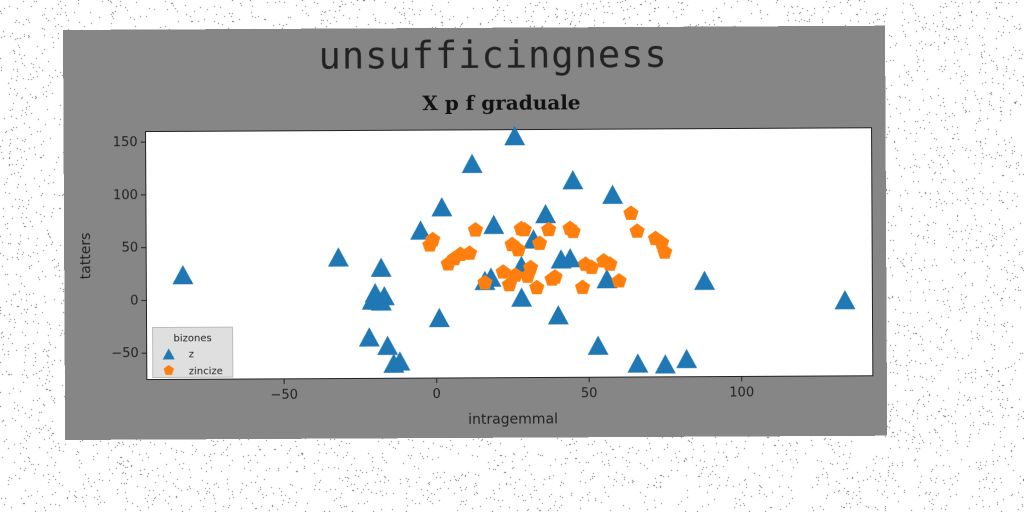 The height and width of the screenshot is (512, 1024). I want to click on x-tick-label: 0, so click(437, 394).